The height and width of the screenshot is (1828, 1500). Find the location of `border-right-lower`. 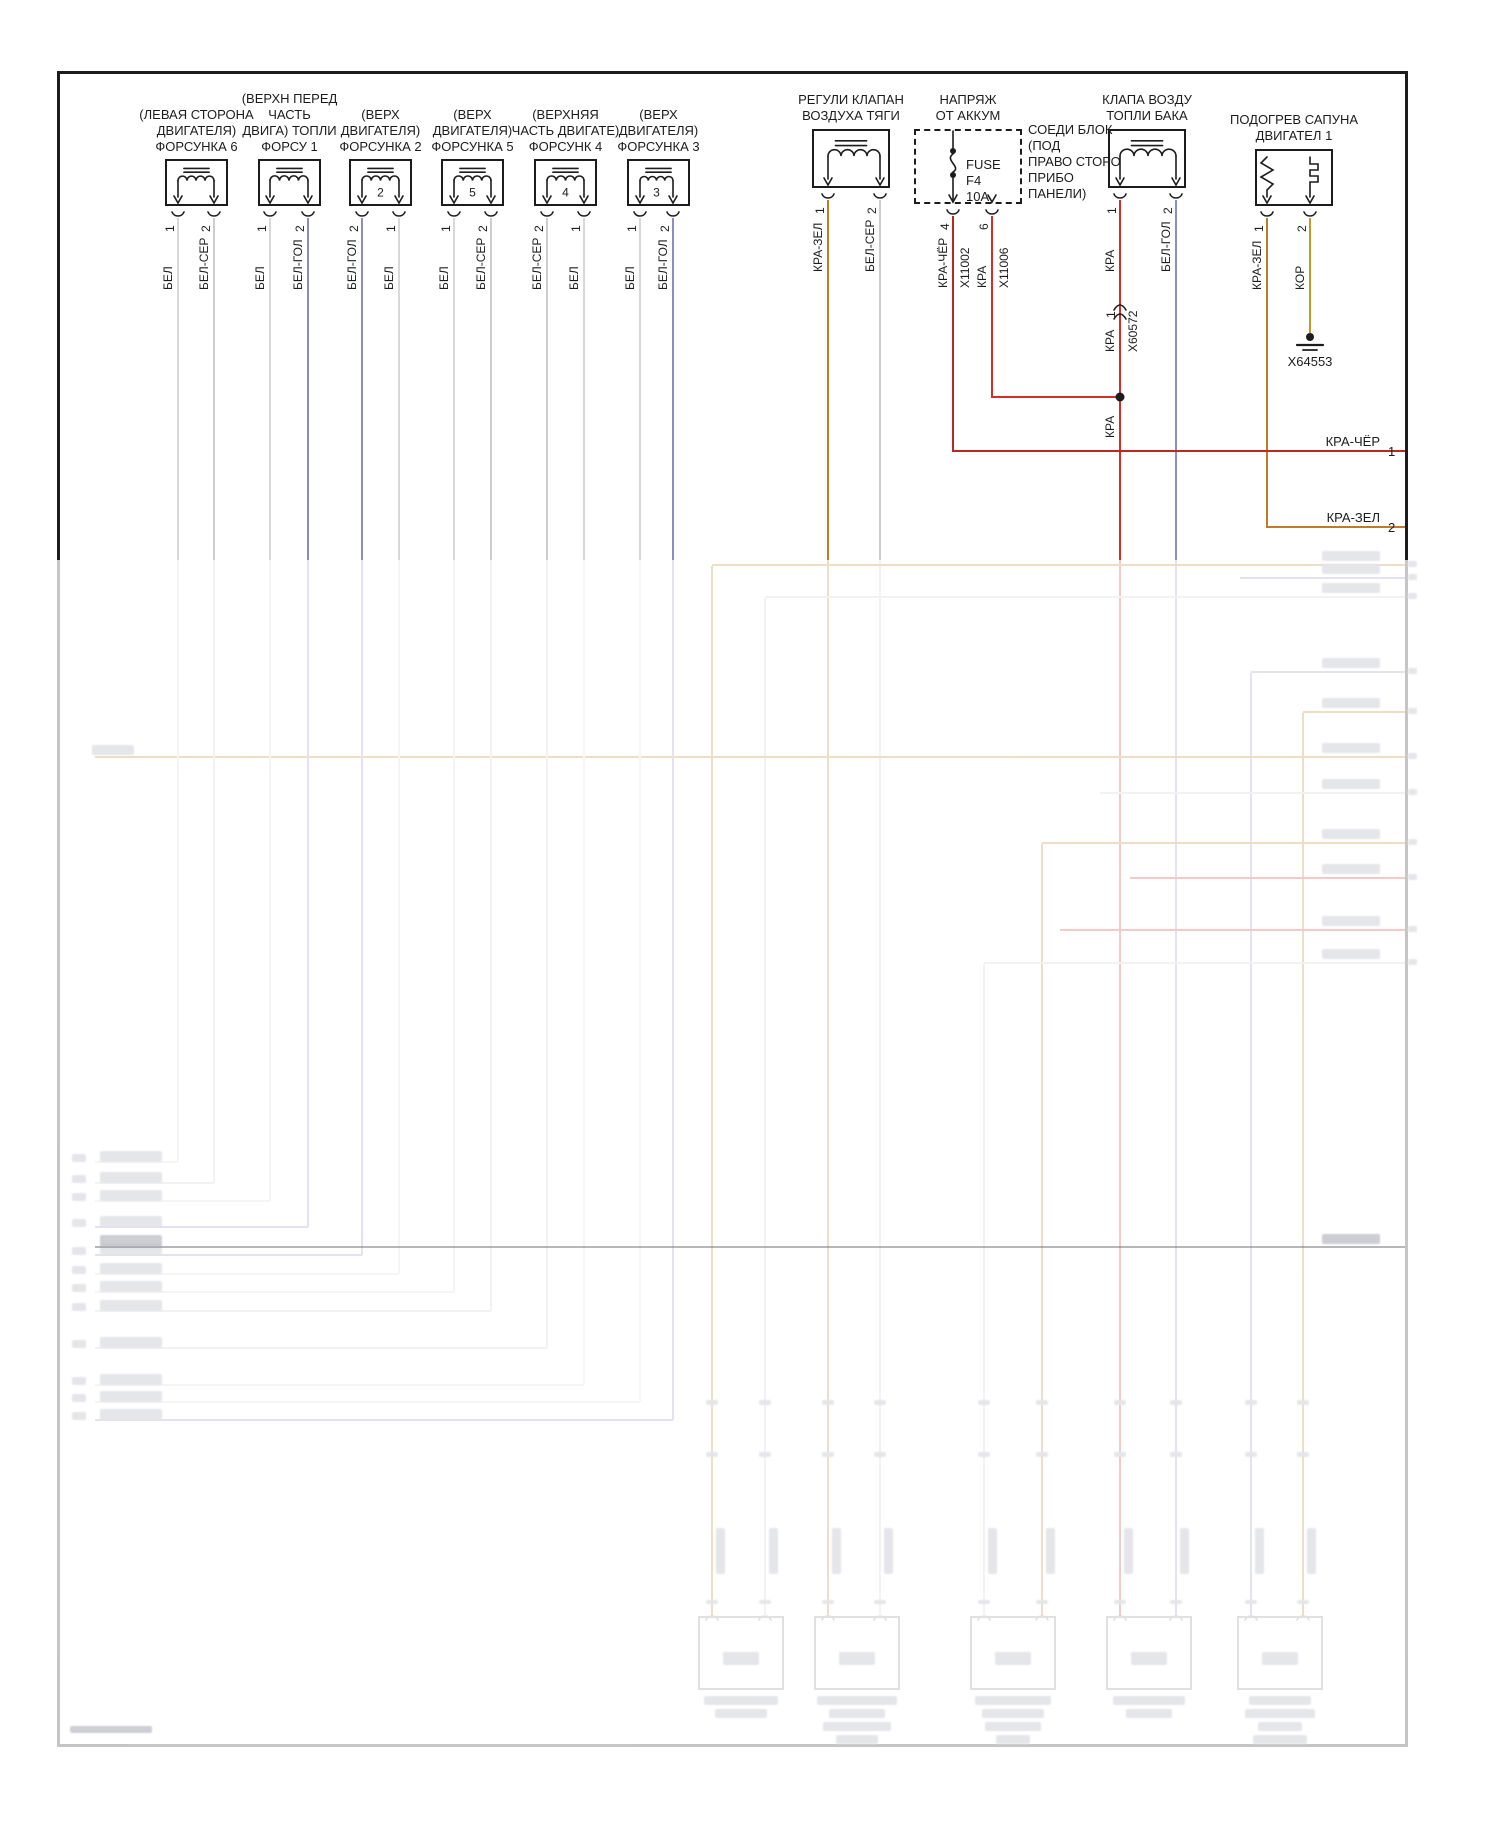

border-right-lower is located at coordinates (1406, 1152).